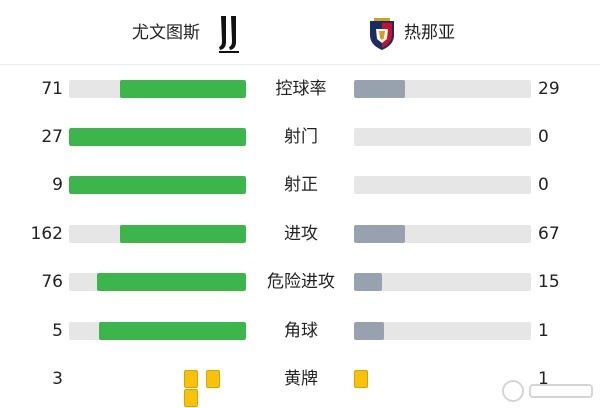 The image size is (600, 408). I want to click on stat-label: 进攻, so click(301, 234).